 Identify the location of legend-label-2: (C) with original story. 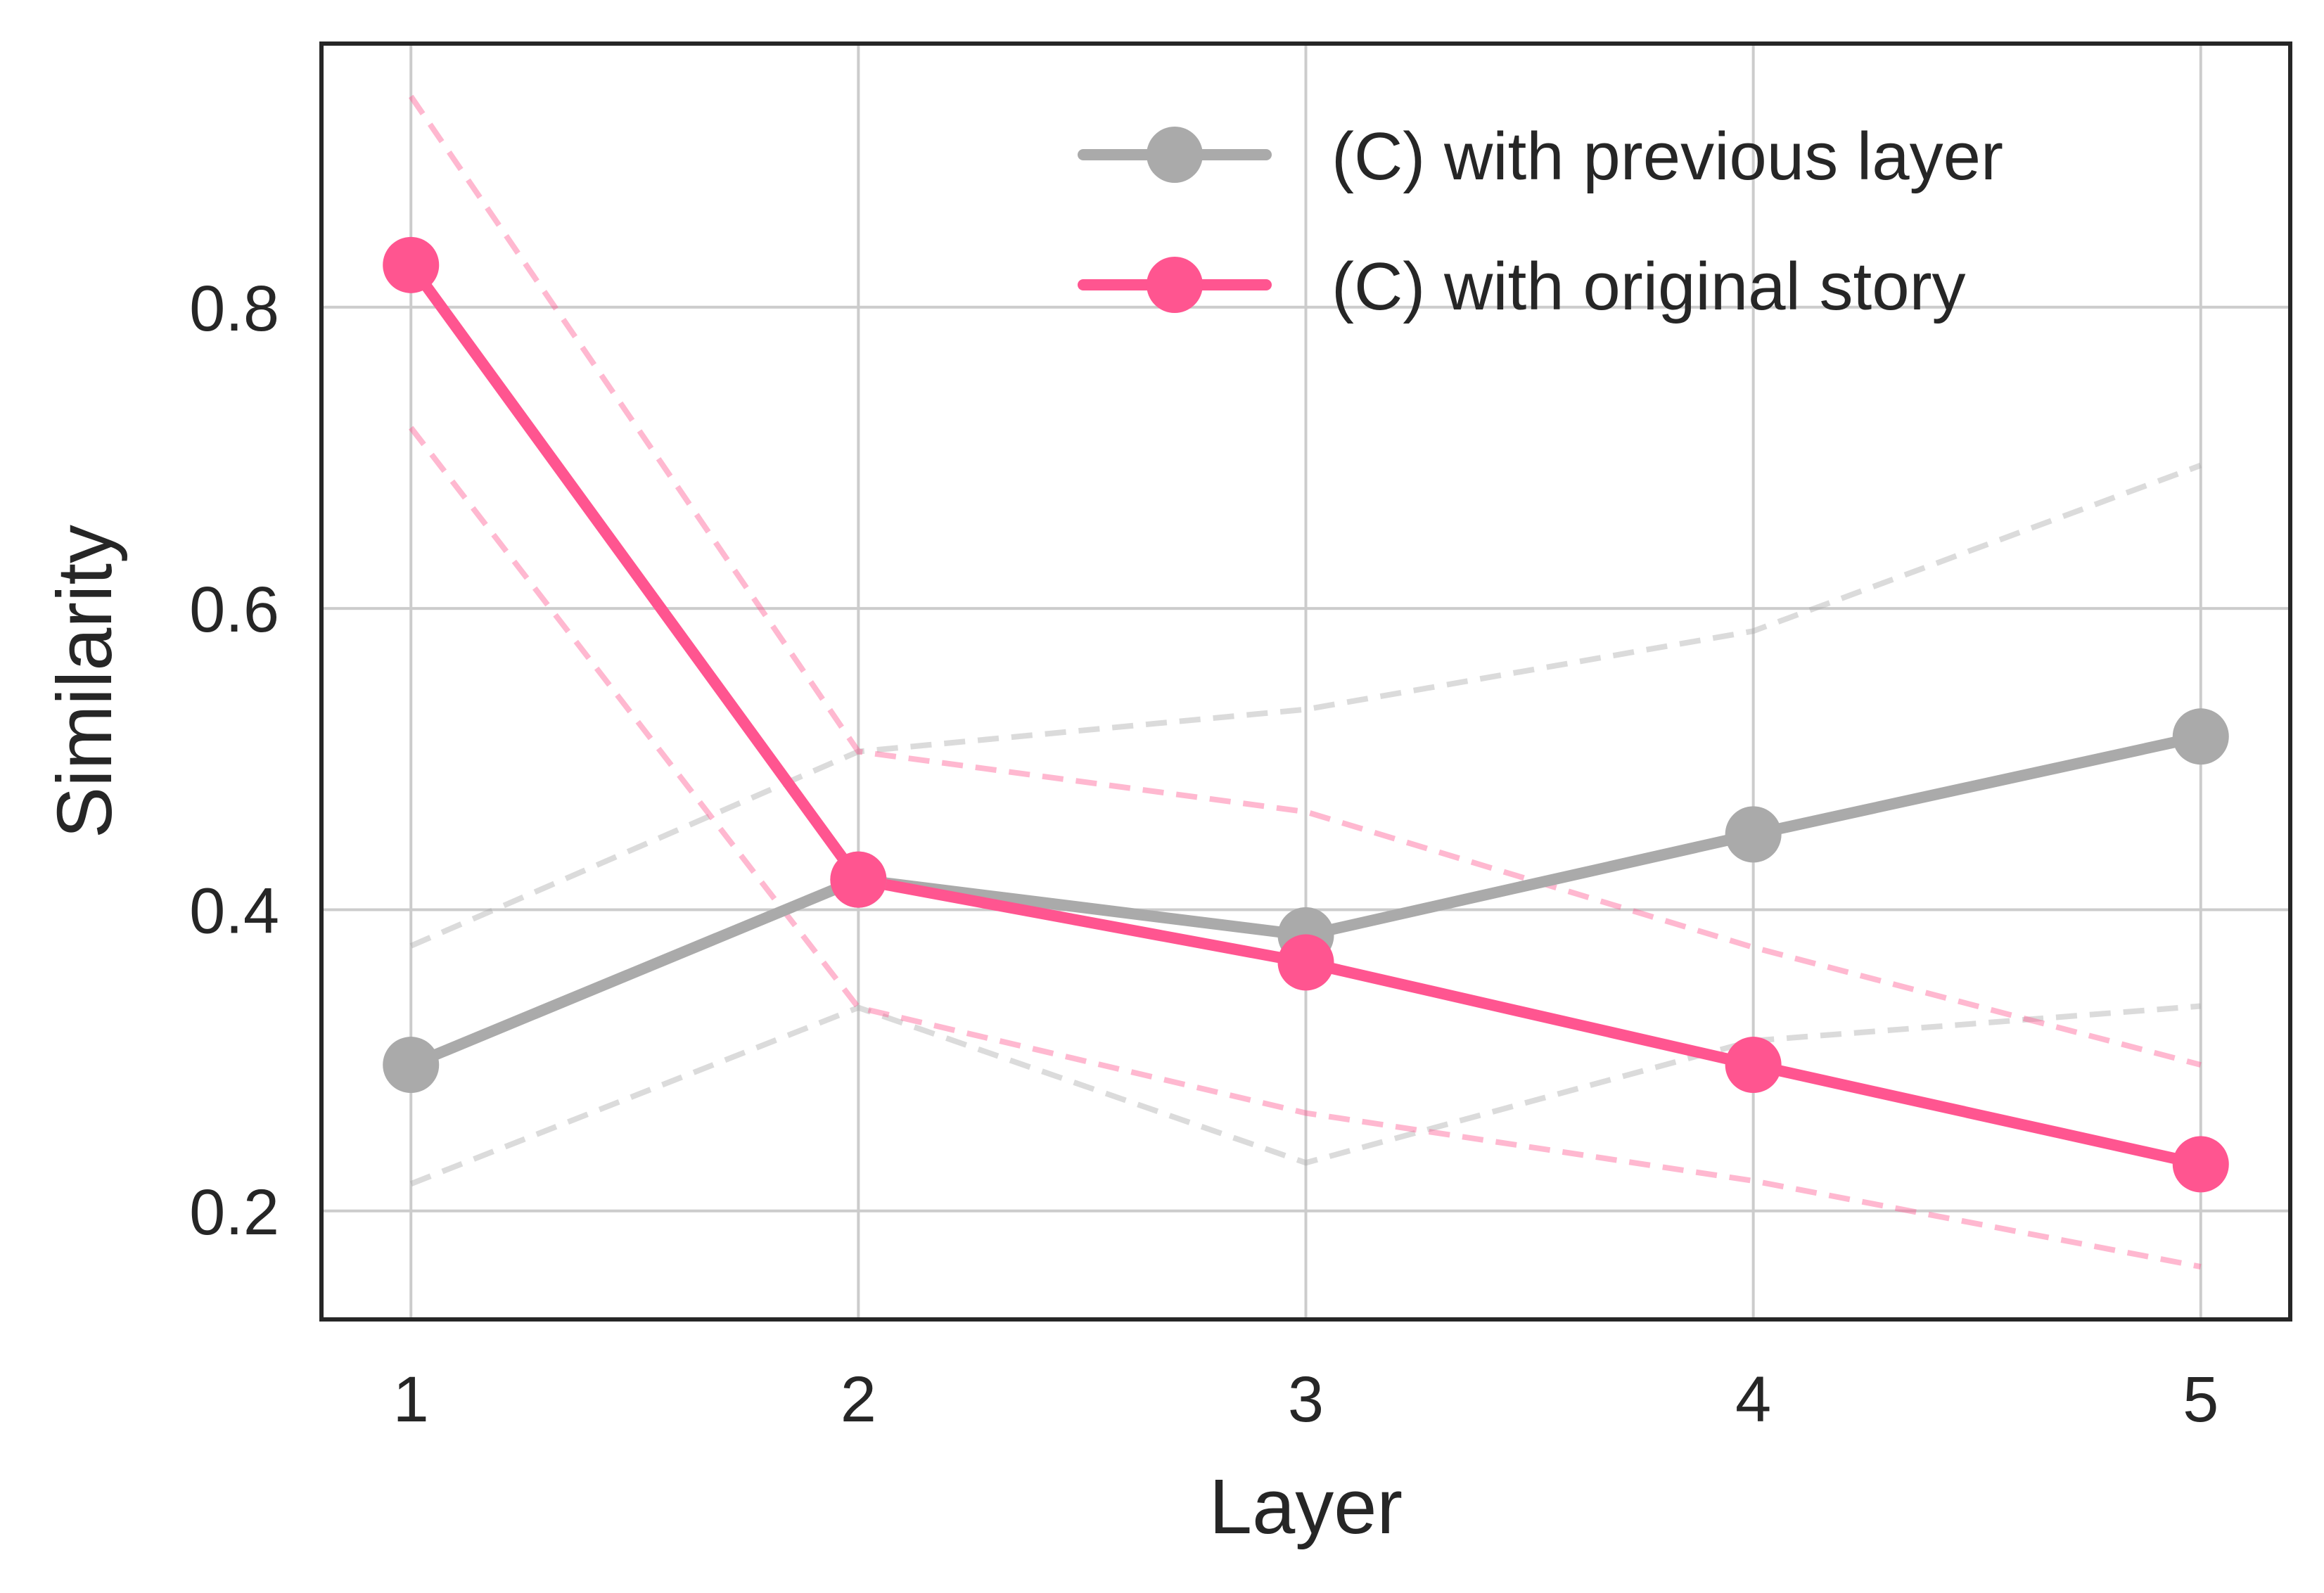
(1649, 286).